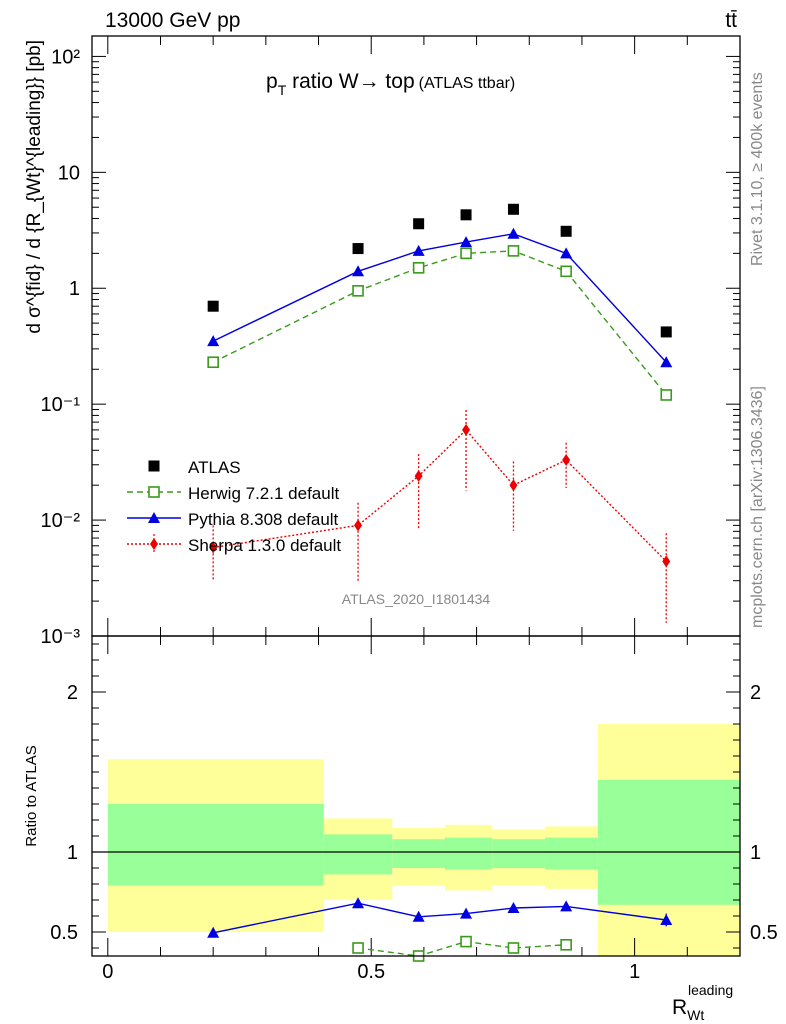 The width and height of the screenshot is (786, 1024). Describe the element at coordinates (634, 972) in the screenshot. I see `x-tick-label: 1` at that location.